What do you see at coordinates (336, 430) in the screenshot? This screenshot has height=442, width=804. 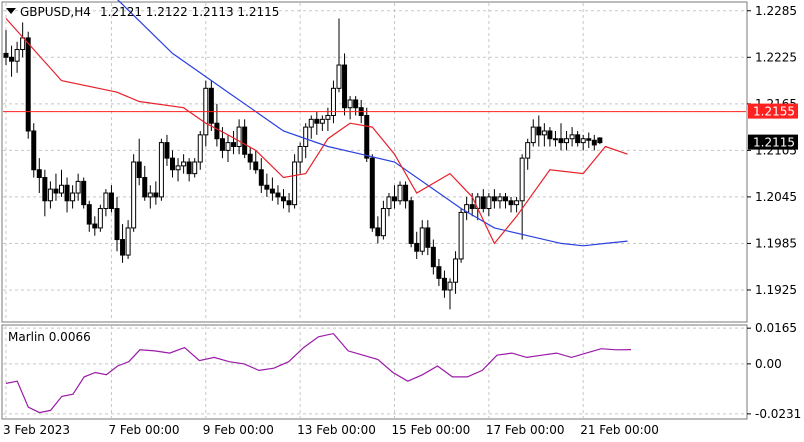 I see `time-tick-label: 13 Feb 00:00` at bounding box center [336, 430].